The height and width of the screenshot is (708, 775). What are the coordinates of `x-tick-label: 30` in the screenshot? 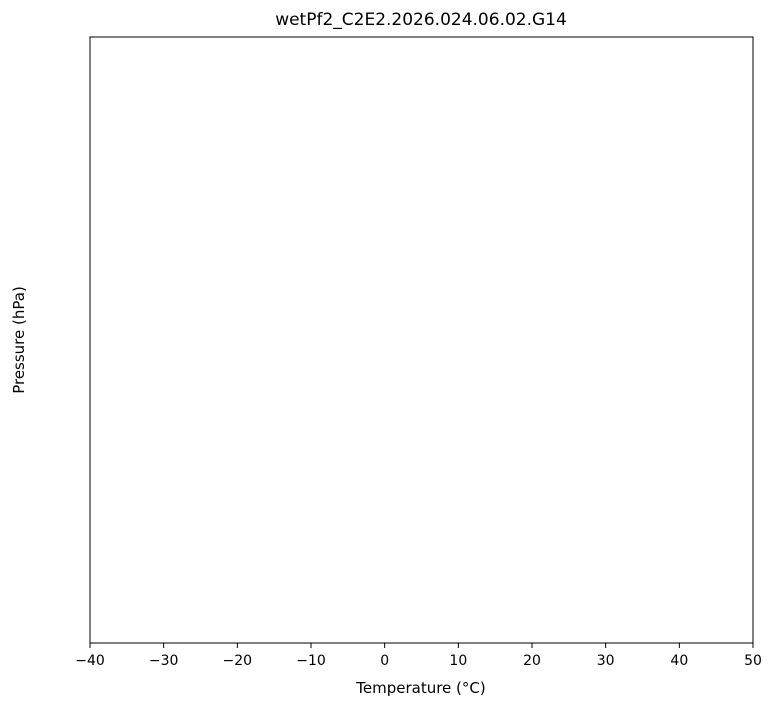 It's located at (606, 661).